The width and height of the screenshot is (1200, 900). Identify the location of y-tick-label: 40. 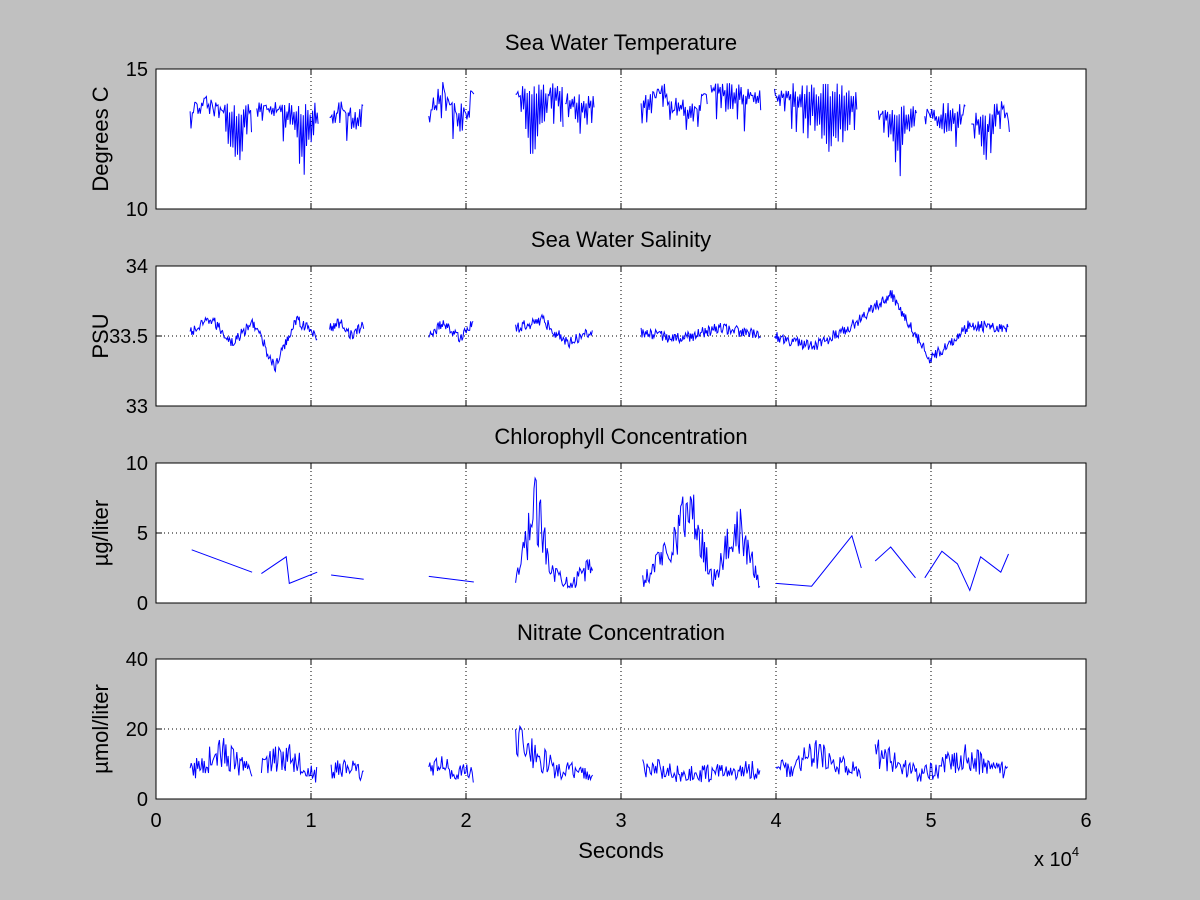
(137, 660).